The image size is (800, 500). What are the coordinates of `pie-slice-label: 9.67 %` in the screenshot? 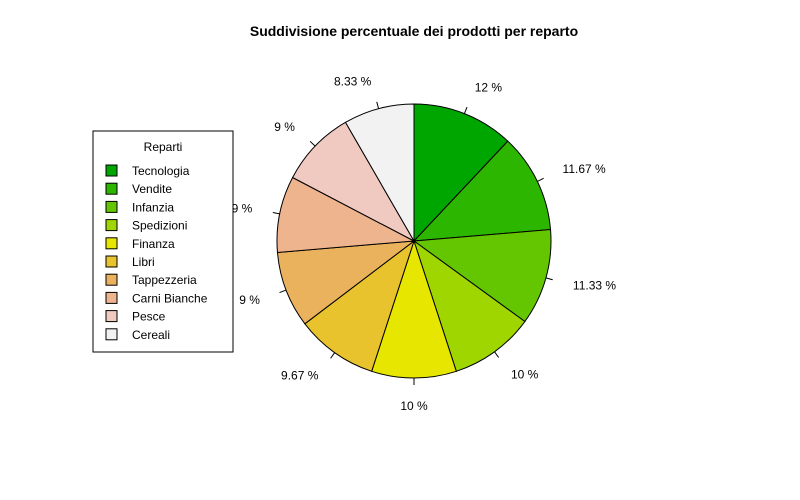 It's located at (300, 375).